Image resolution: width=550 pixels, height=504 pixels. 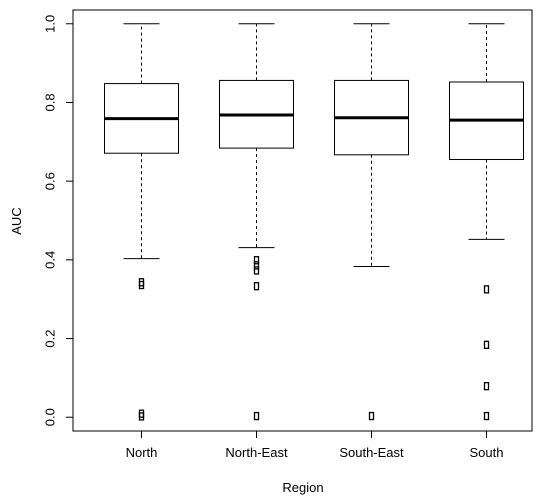 I want to click on x-tick-label: South-East, so click(x=371, y=452).